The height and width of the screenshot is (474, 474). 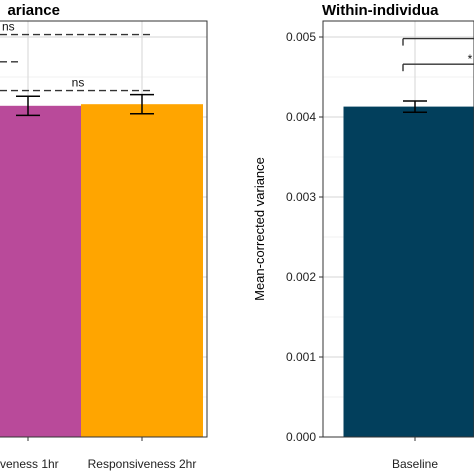 What do you see at coordinates (29, 464) in the screenshot?
I see `x-tick-label: iveness 1hr` at bounding box center [29, 464].